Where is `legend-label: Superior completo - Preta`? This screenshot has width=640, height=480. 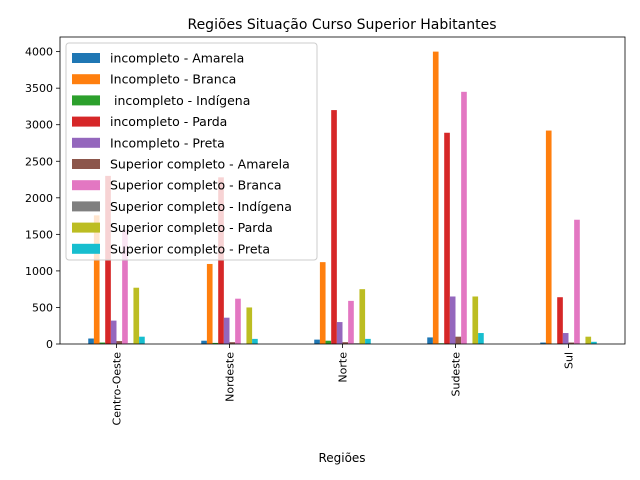
legend-label: Superior completo - Preta is located at coordinates (190, 248).